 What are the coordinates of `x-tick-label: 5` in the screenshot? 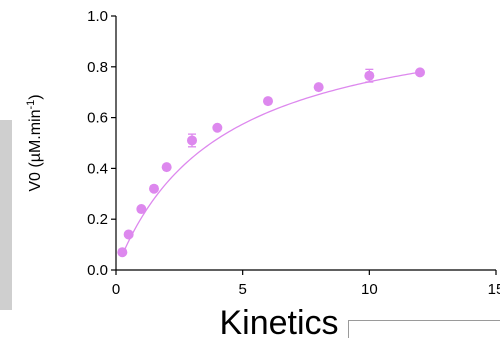 It's located at (242, 289).